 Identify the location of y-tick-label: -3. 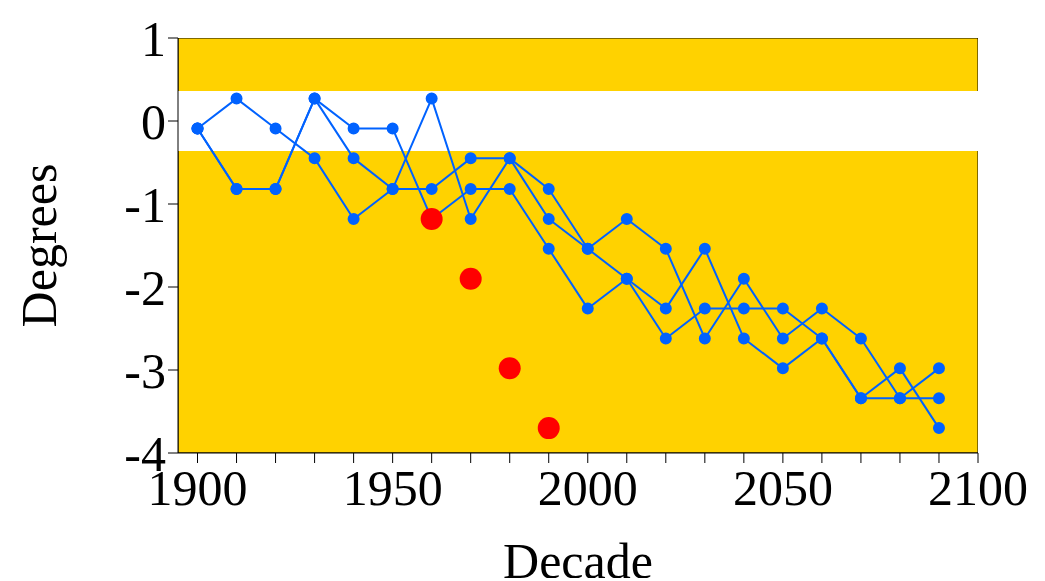
(145, 370).